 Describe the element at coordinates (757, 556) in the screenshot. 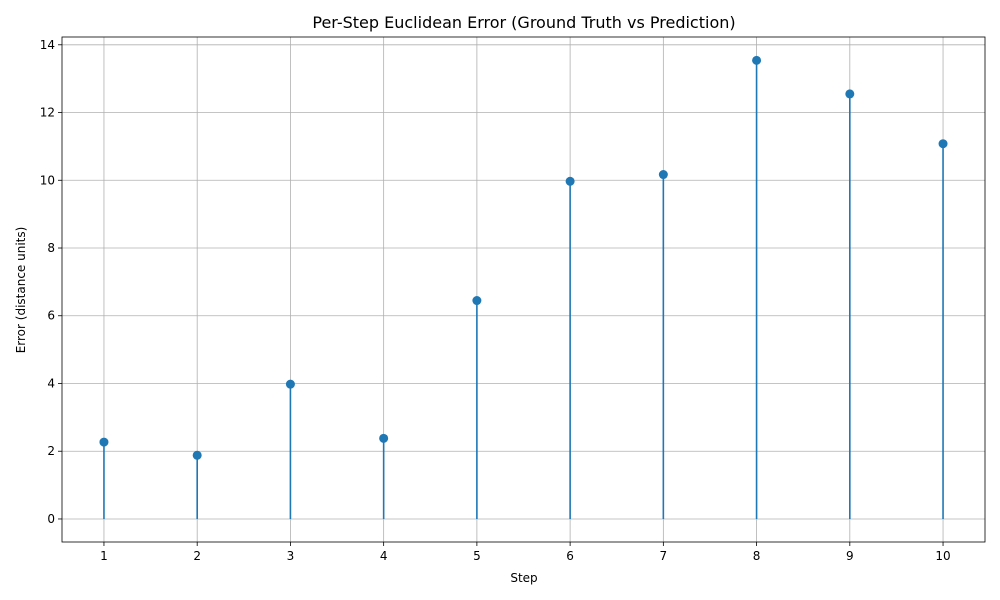

I see `x-tick-label: 8` at that location.